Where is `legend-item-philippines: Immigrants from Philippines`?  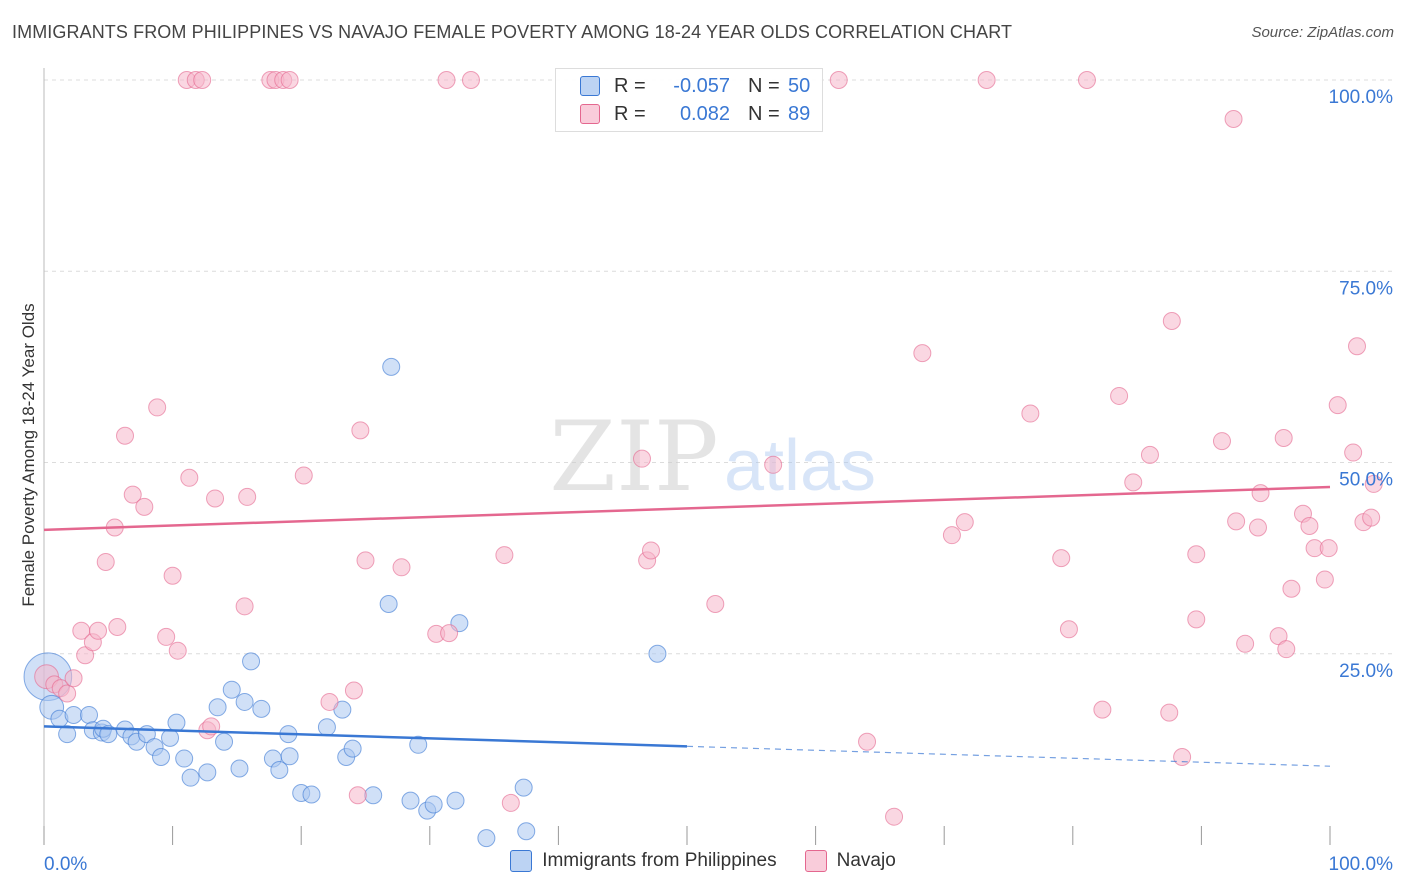
legend-item-philippines: Immigrants from Philippines is located at coordinates (643, 861).